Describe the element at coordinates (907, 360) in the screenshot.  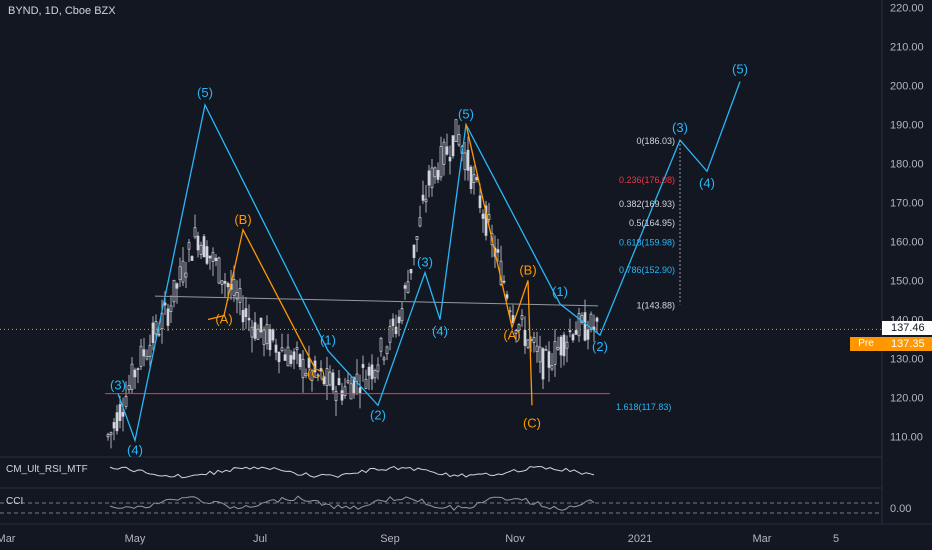
I see `price-tick-label: 130.00` at that location.